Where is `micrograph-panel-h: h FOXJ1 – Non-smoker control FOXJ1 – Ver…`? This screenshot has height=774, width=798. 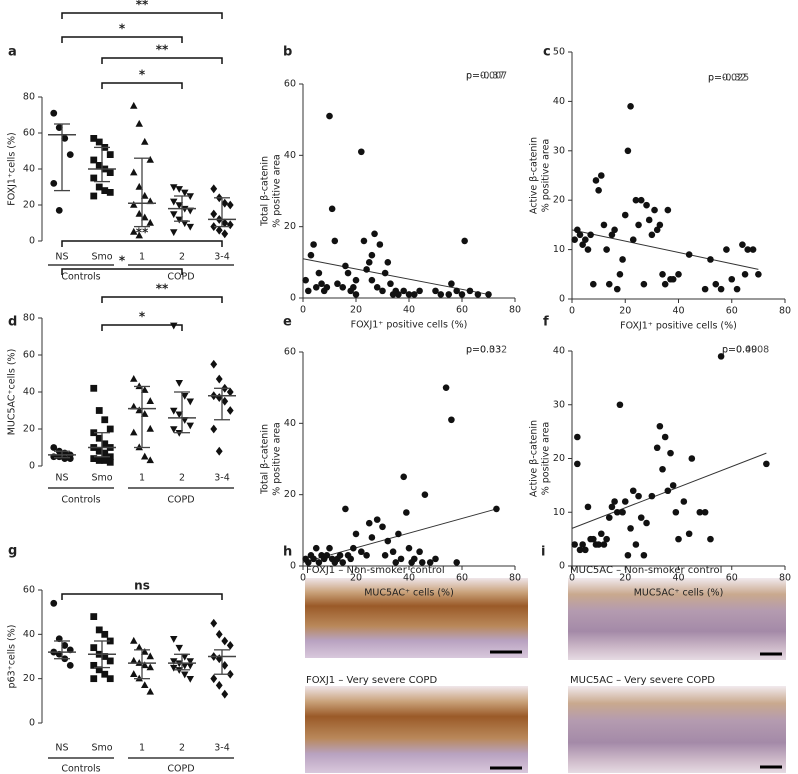
micrograph-panel-h: h FOXJ1 – Non-smoker control FOXJ1 – Ver… is located at coordinates (405, 659).